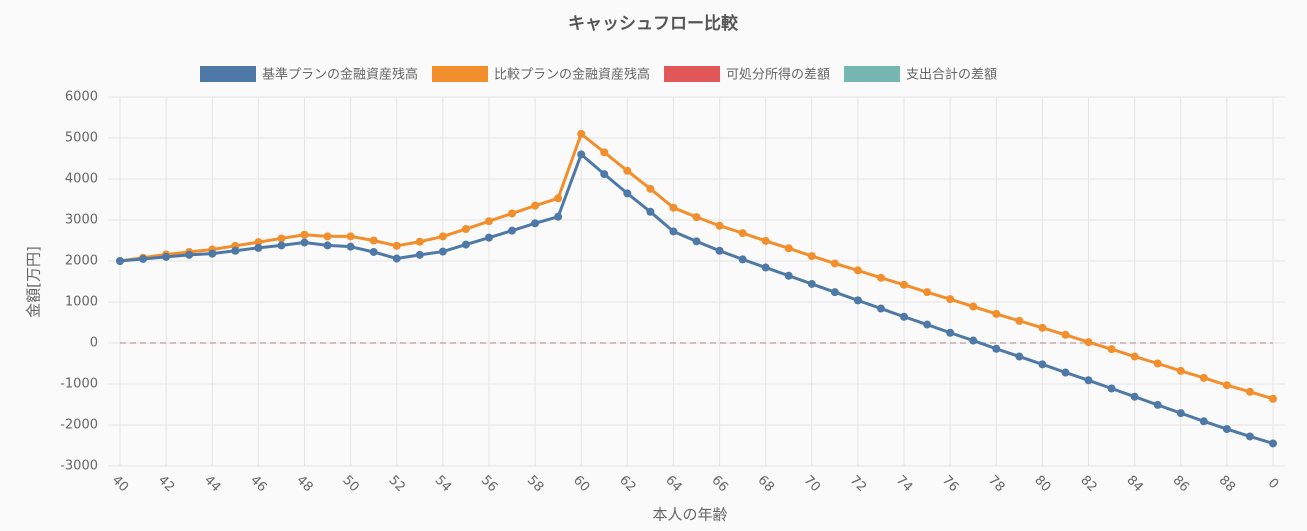  Describe the element at coordinates (34, 282) in the screenshot. I see `y-axis-label: 金額[万円]` at that location.